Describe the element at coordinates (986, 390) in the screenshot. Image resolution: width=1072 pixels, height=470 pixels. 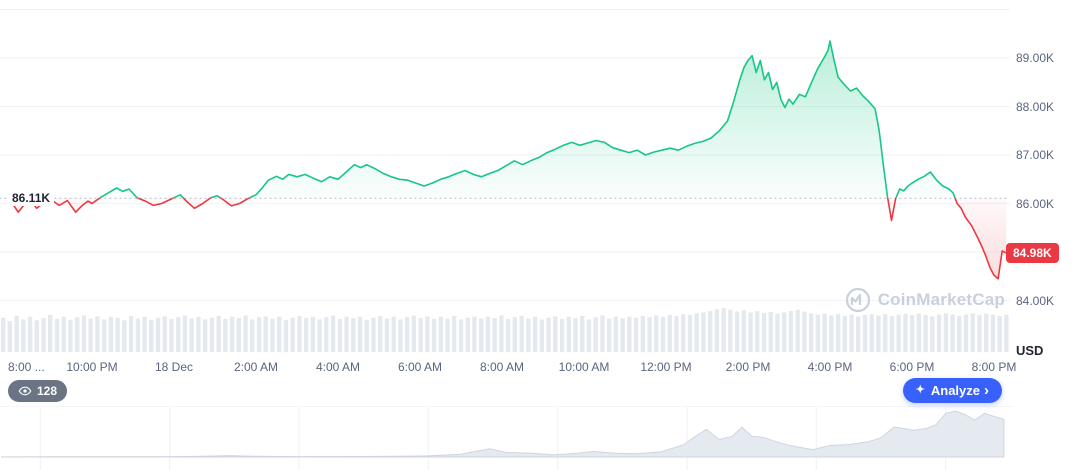
I see `chevron-right-icon: ›` at that location.